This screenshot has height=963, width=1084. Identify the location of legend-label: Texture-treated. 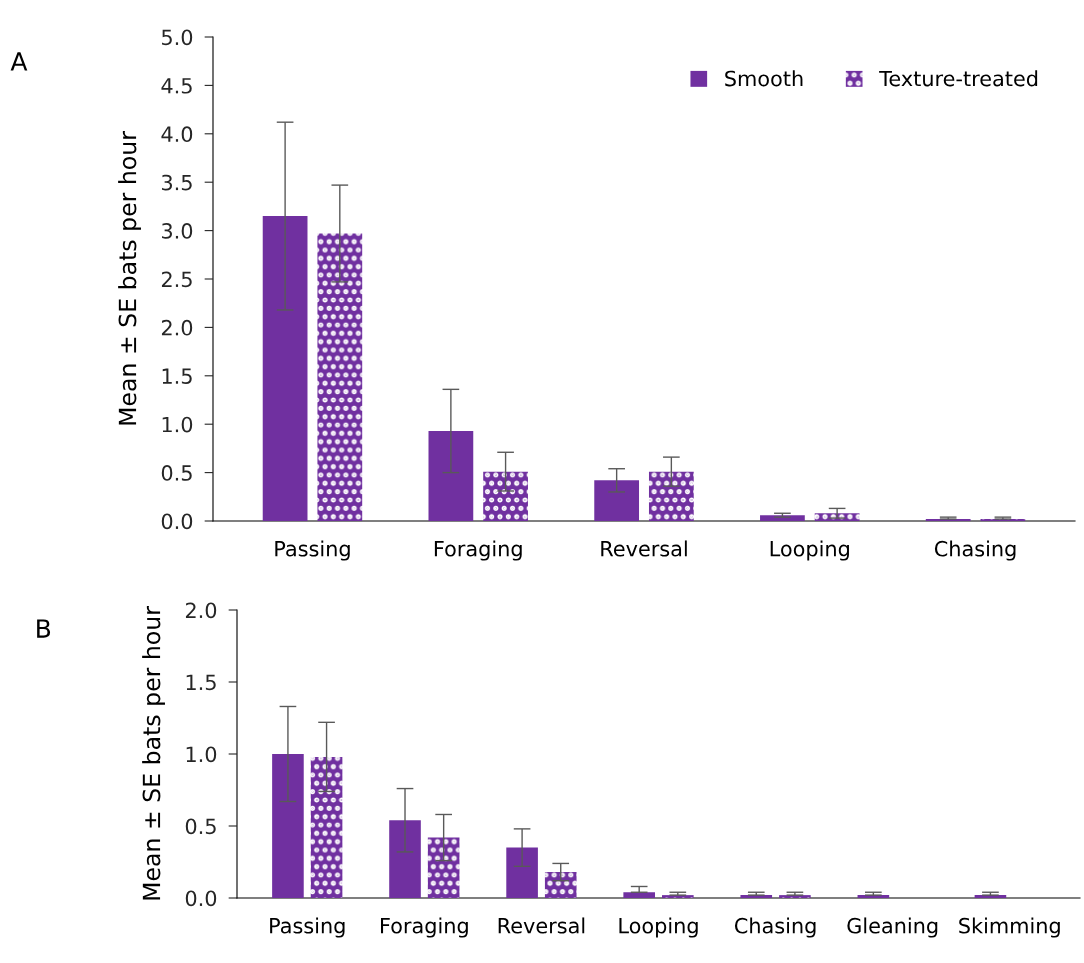
(958, 78).